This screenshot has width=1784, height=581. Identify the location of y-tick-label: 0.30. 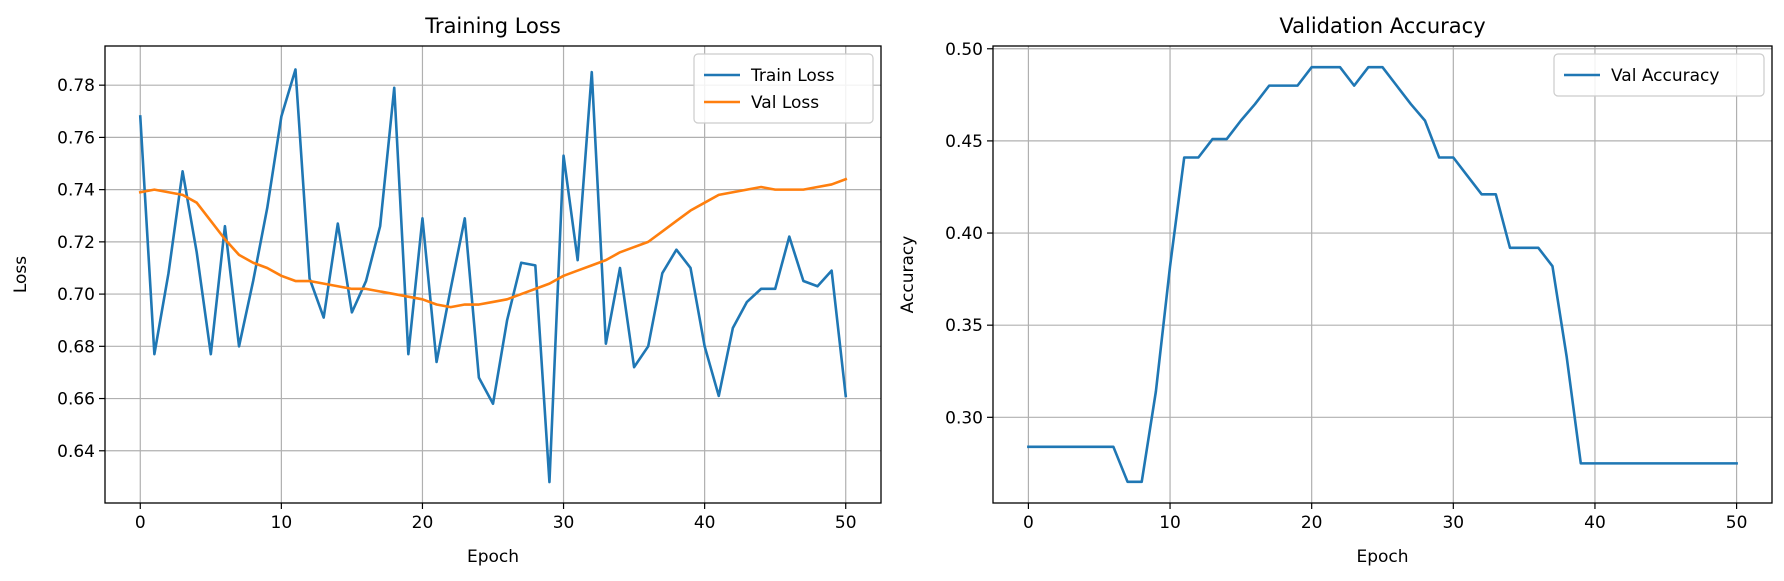
(964, 418).